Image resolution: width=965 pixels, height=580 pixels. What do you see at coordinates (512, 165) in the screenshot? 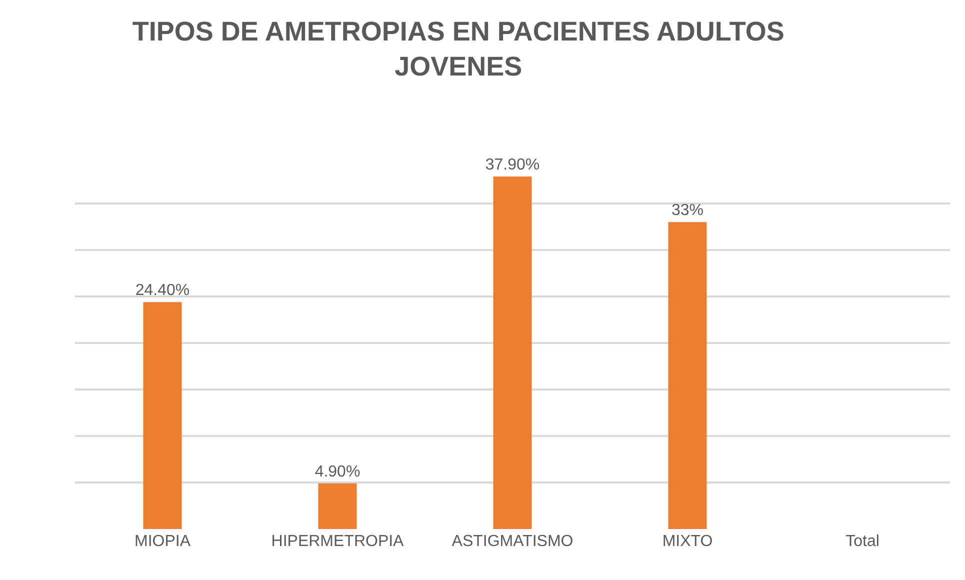
I see `data-label: 37.90%` at bounding box center [512, 165].